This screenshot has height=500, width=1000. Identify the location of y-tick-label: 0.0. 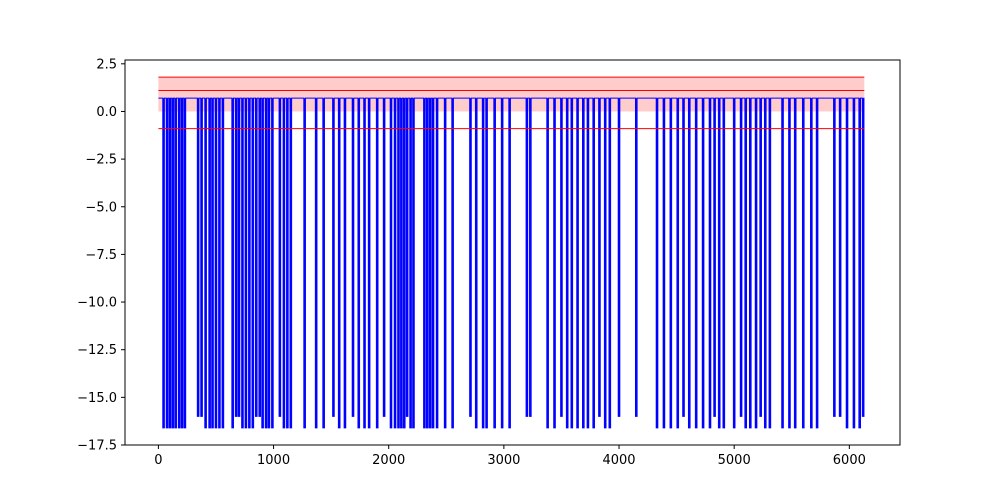
(106, 112).